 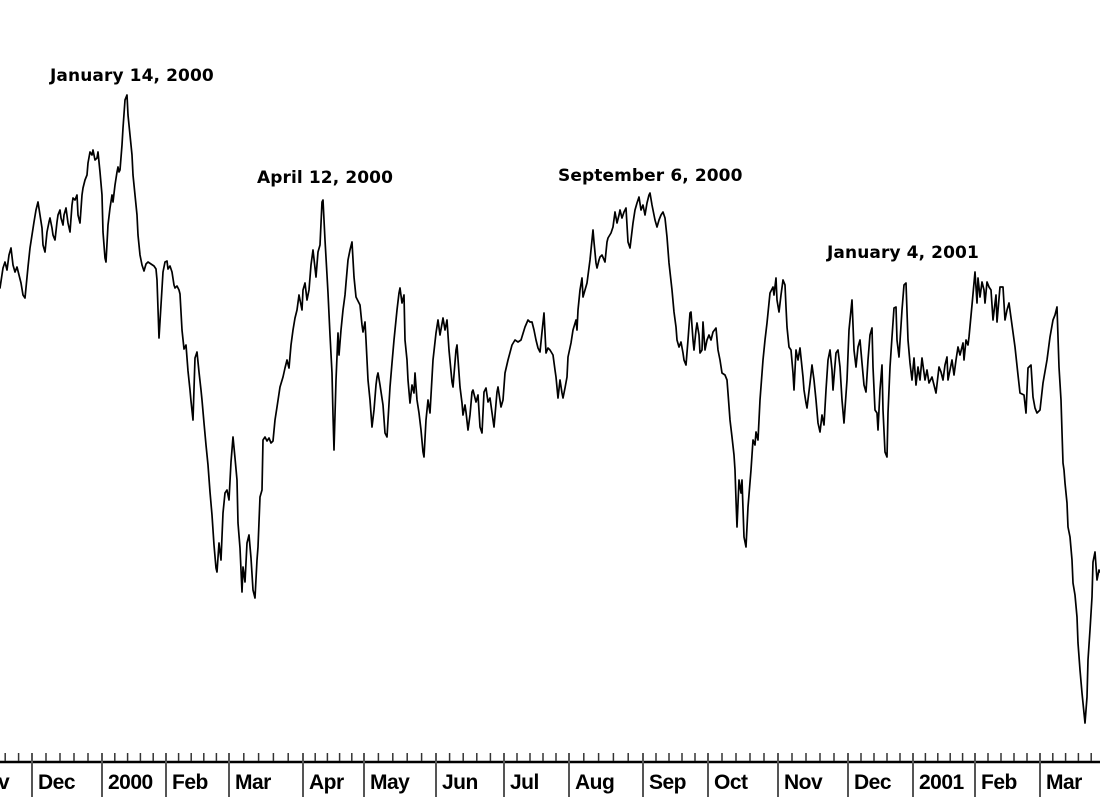 I want to click on annotation-sep-6-2000: September 6, 2000, so click(x=650, y=176).